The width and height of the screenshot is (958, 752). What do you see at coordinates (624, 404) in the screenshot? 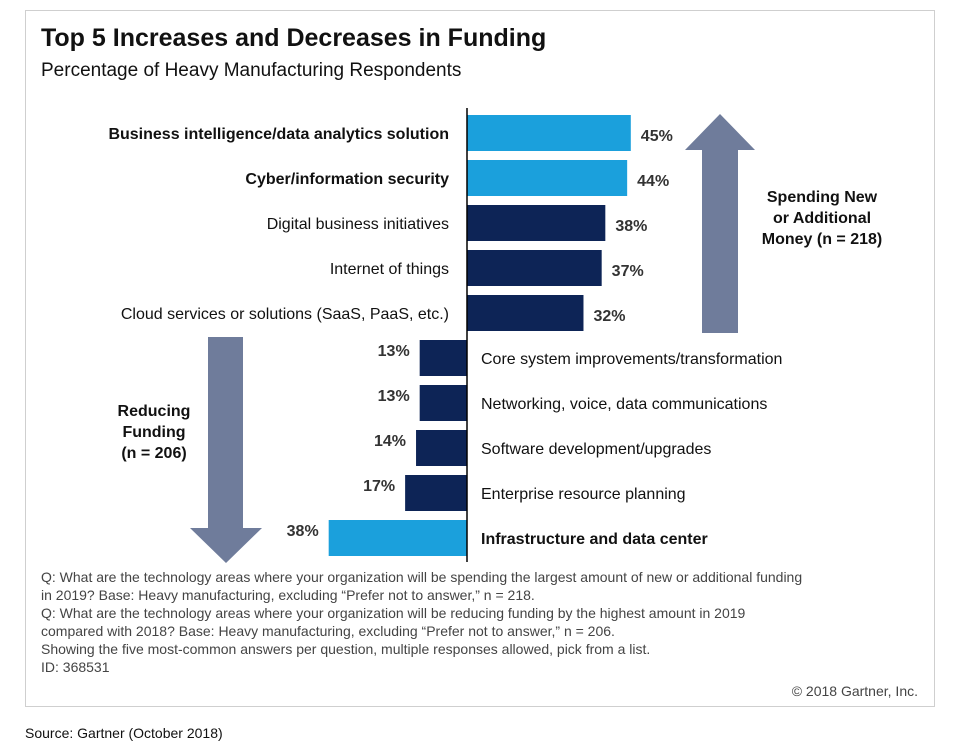
I see `decrease-category-label-1: Networking, voice, data communications` at bounding box center [624, 404].